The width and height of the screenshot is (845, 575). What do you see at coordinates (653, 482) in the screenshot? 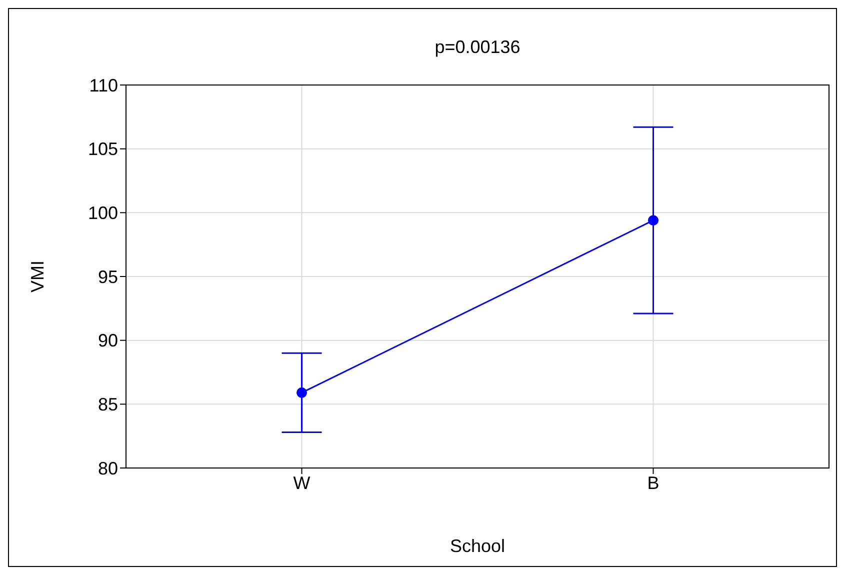
I see `x-tick-label: B` at bounding box center [653, 482].